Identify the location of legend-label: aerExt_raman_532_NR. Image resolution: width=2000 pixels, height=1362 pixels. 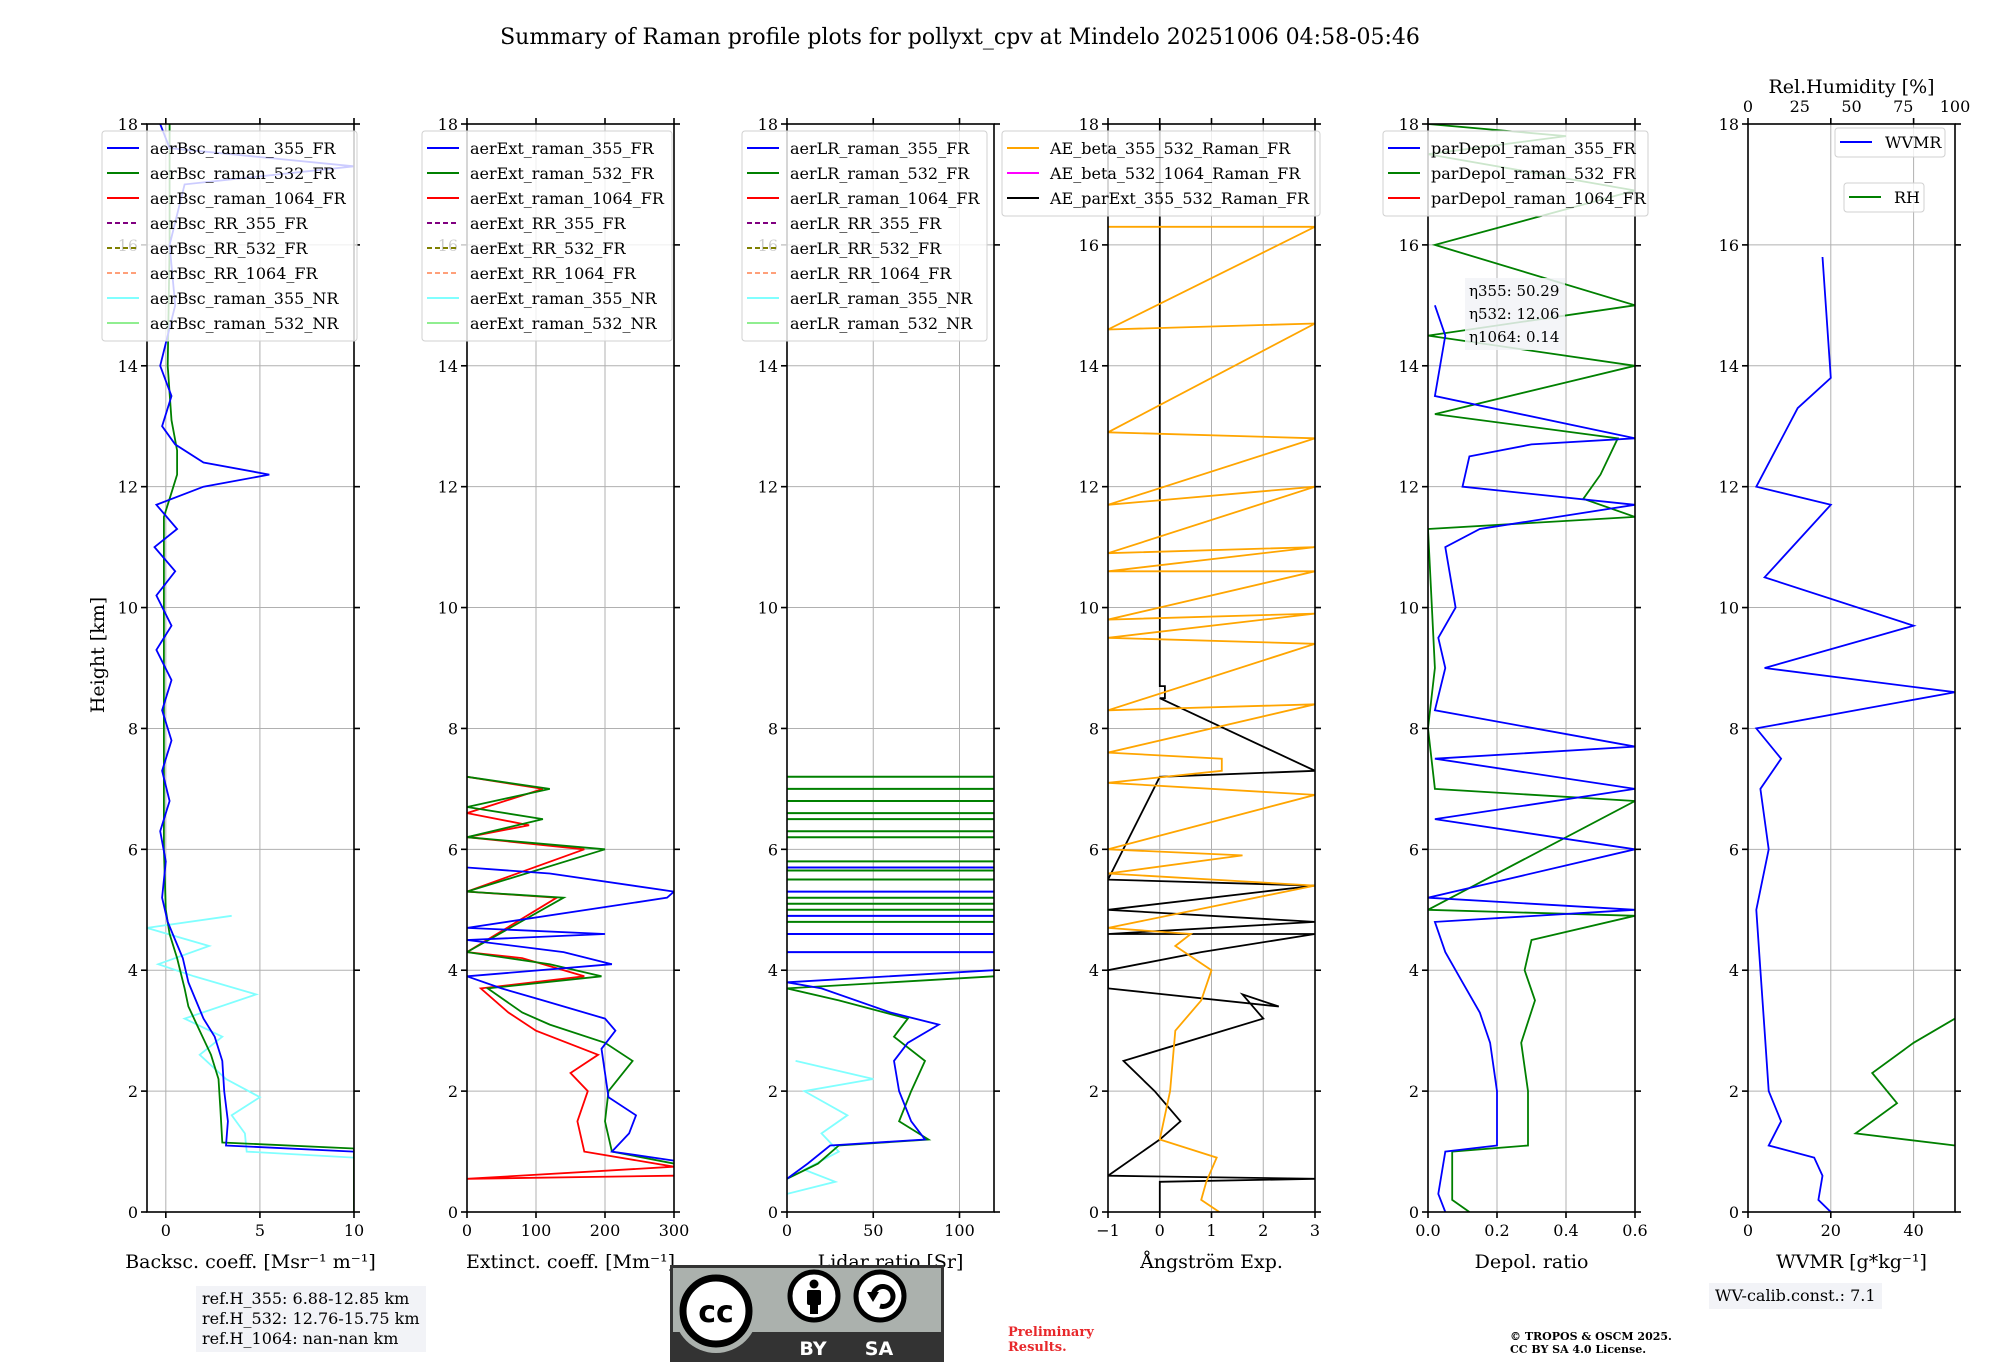
(564, 323).